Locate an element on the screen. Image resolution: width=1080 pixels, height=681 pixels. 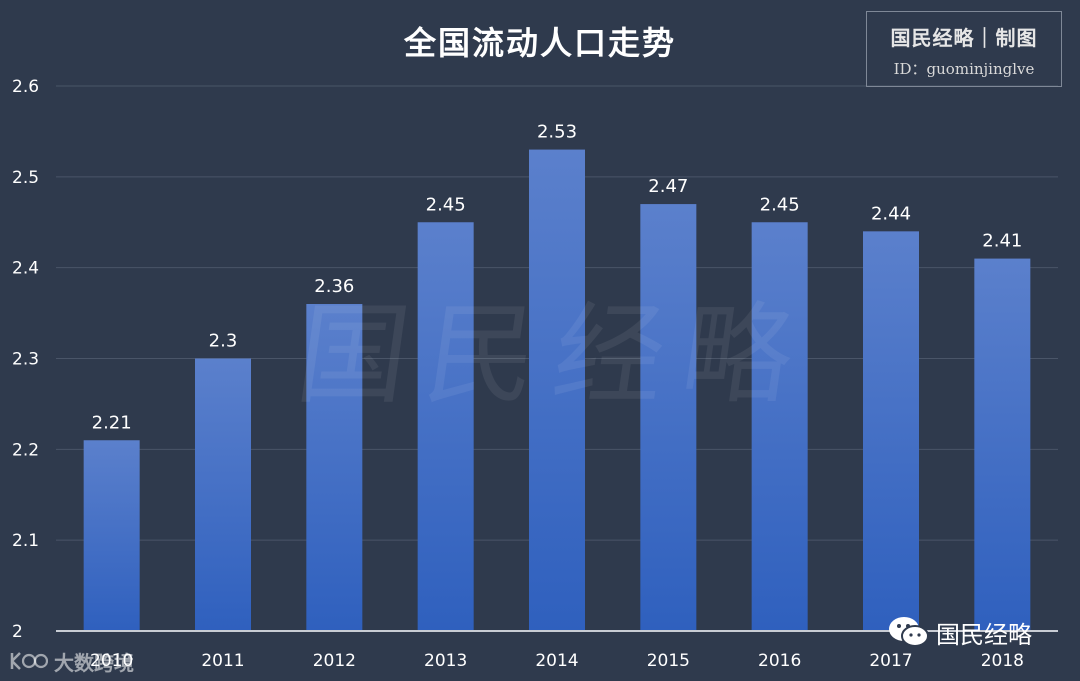
y-tick-label: 2.4 is located at coordinates (25, 269).